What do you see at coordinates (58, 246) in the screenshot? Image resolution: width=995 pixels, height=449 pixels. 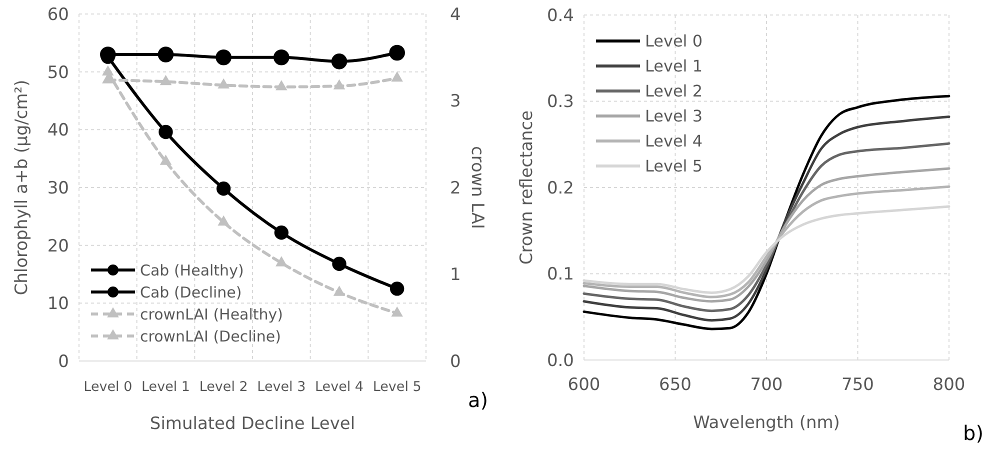 I see `y-tick-label: 20` at bounding box center [58, 246].